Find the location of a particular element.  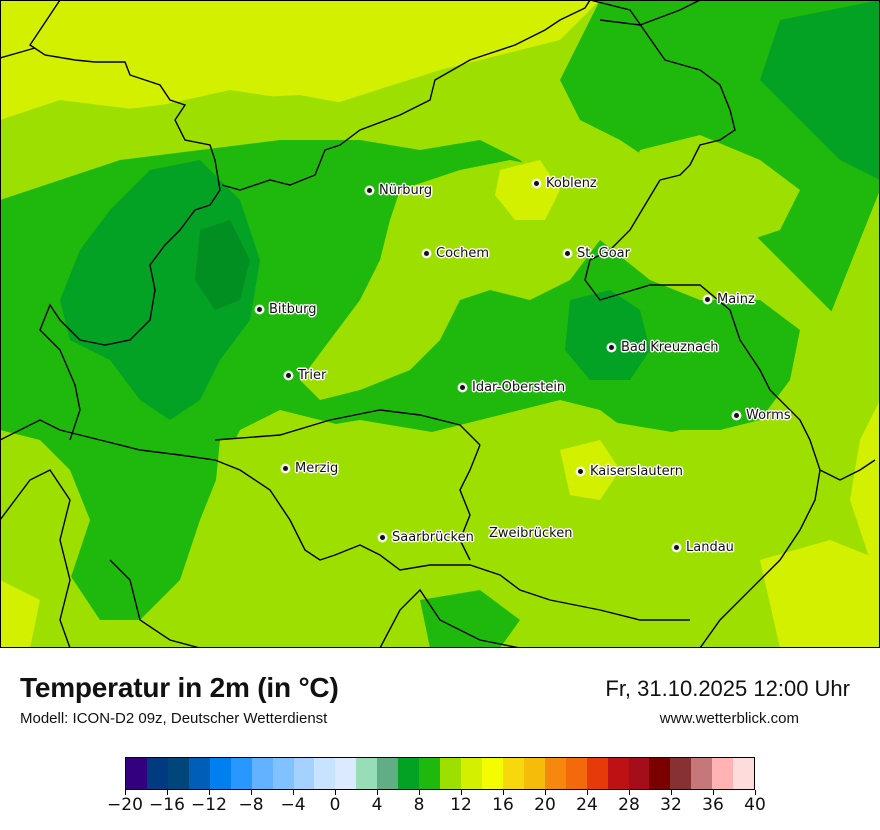

city-marker: Saarbrücken is located at coordinates (427, 537).